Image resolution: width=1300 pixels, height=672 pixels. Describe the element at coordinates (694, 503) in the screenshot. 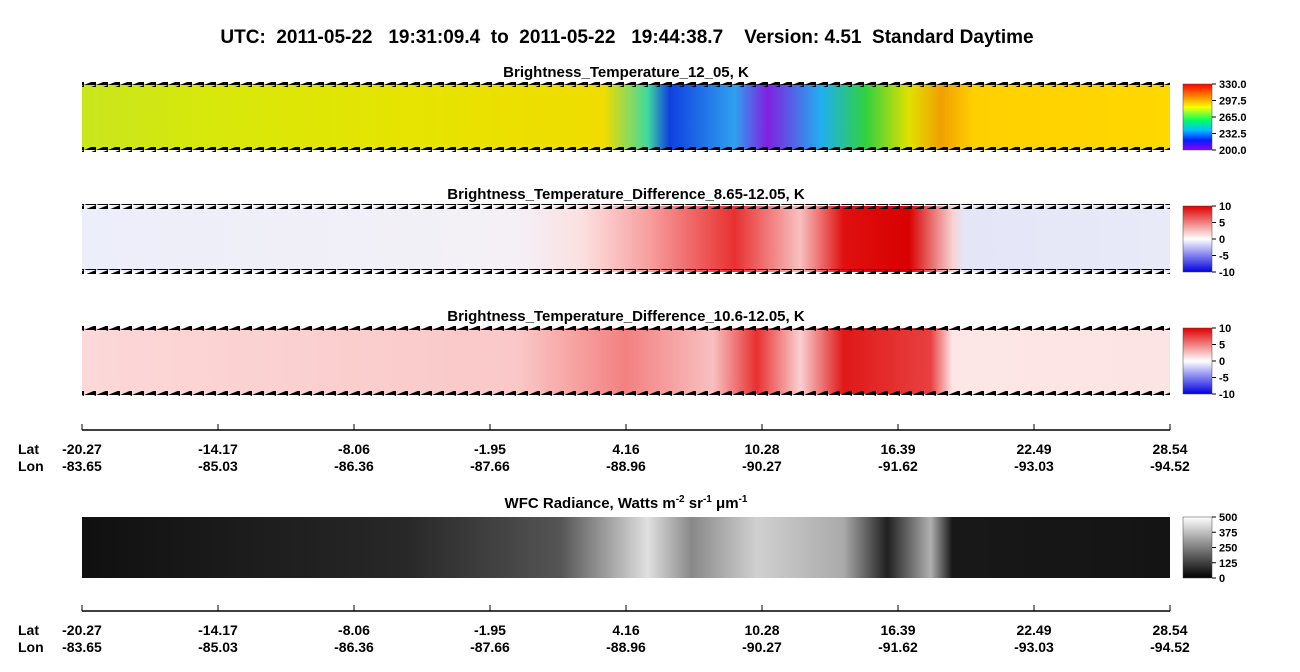

I see `title-part: sr` at that location.